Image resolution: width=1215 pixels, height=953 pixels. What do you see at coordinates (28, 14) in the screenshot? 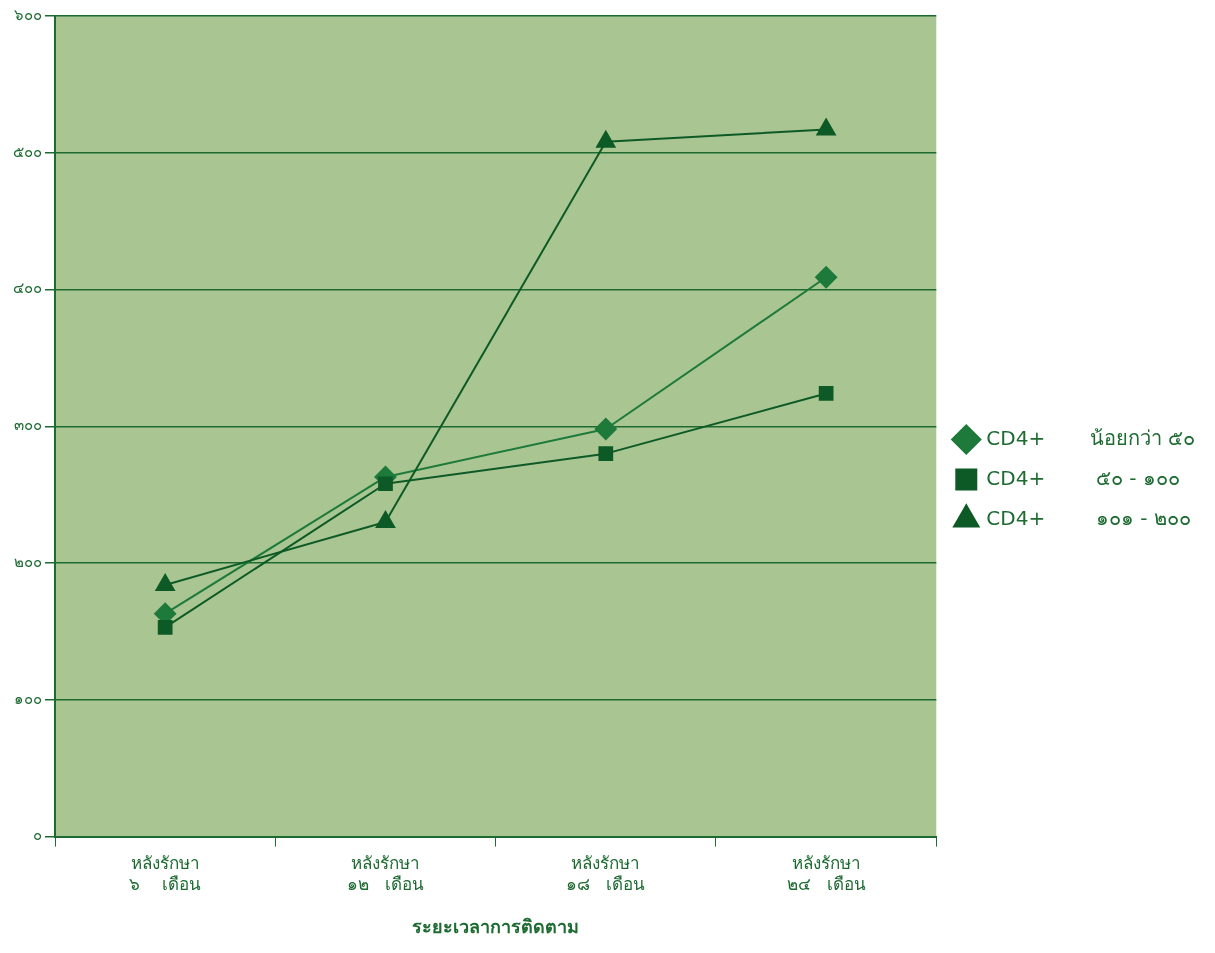
I see `y-tick-label: ๖๐๐` at bounding box center [28, 14].